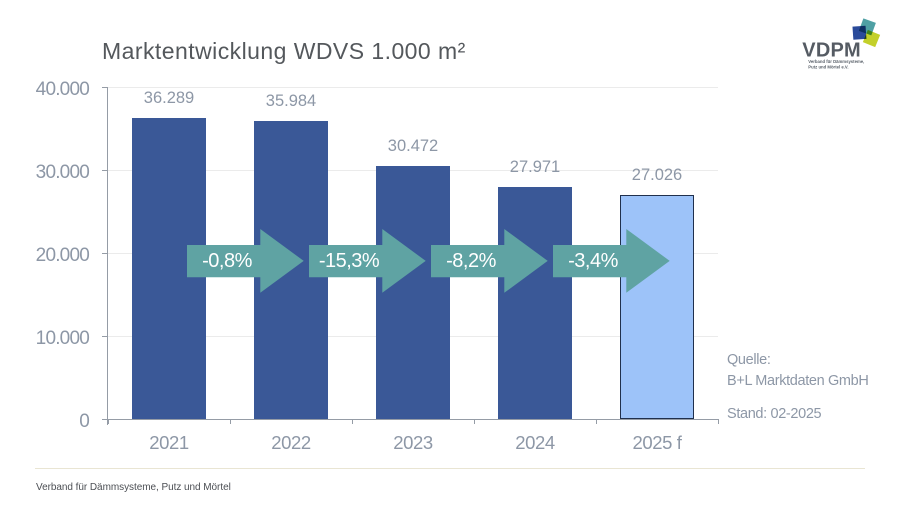 The height and width of the screenshot is (506, 900). What do you see at coordinates (836, 61) in the screenshot?
I see `svg-text: Verband für Dämmsysteme,` at bounding box center [836, 61].